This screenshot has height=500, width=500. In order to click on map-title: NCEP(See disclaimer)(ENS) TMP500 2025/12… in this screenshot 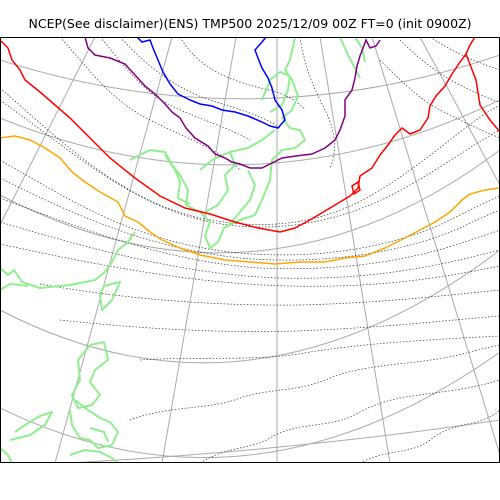, I will do `click(250, 23)`.